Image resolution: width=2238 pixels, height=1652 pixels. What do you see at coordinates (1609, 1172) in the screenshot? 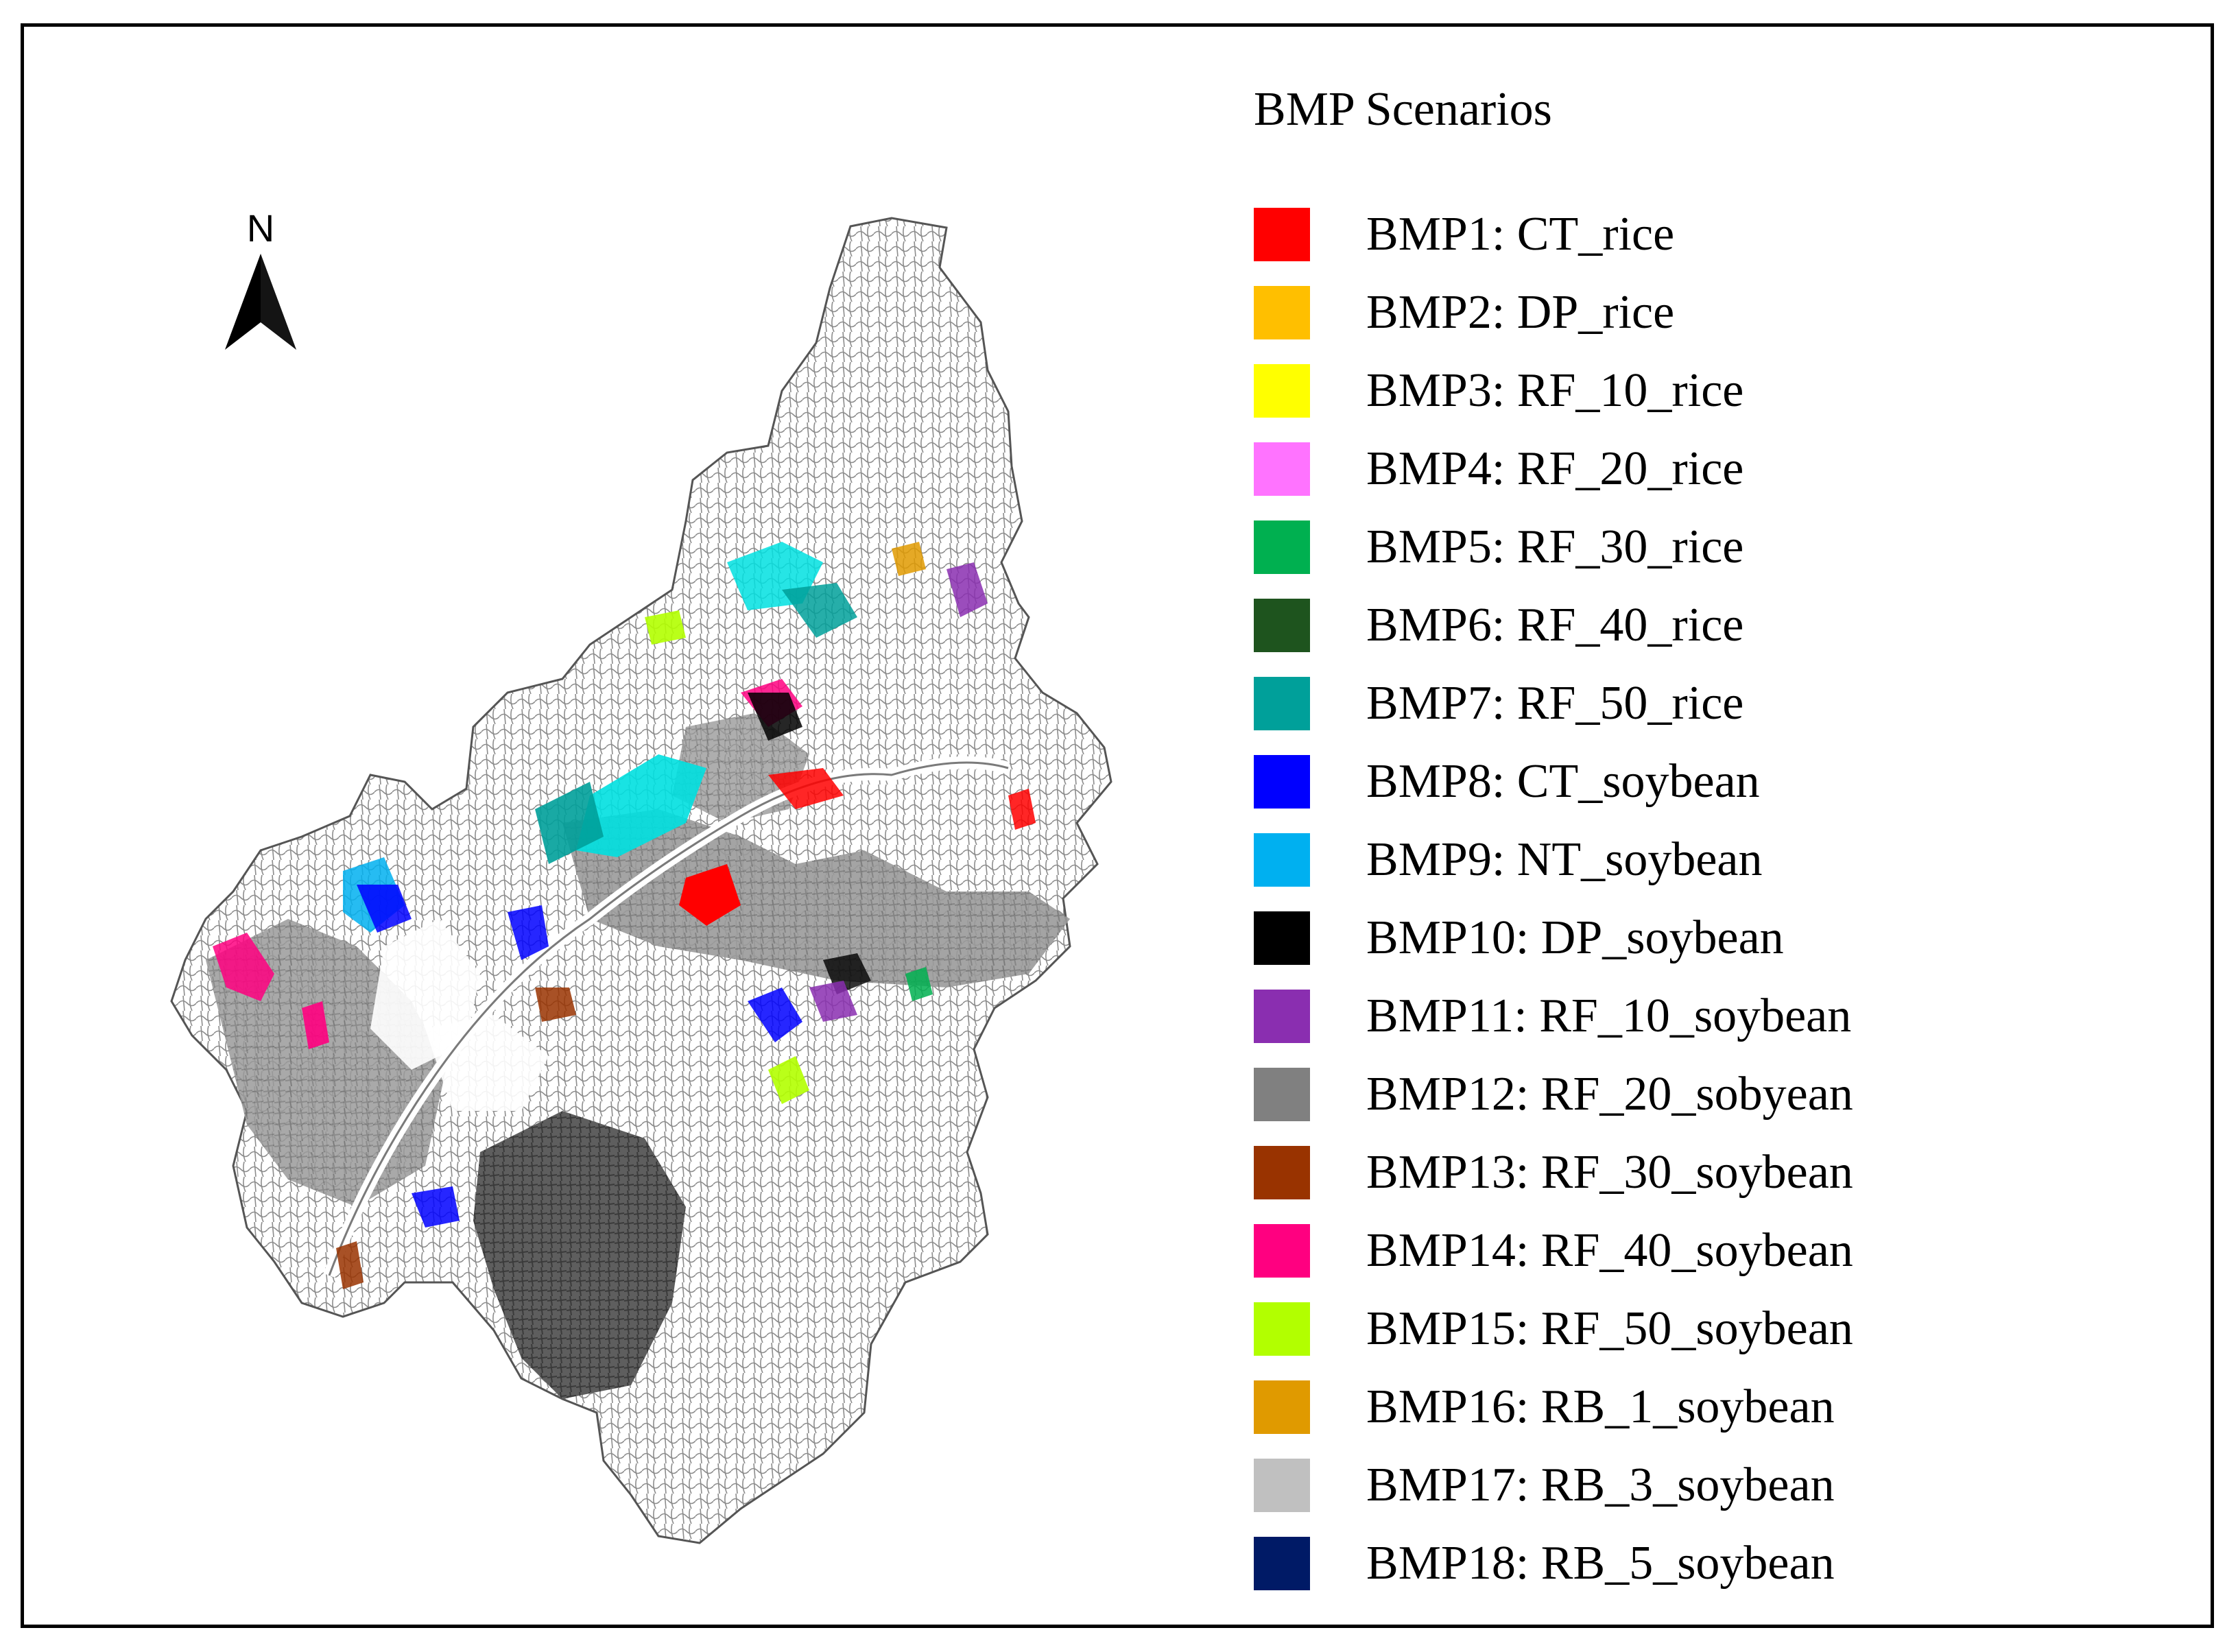
I see `legend-label: BMP13: RF_30_soybean` at bounding box center [1609, 1172].